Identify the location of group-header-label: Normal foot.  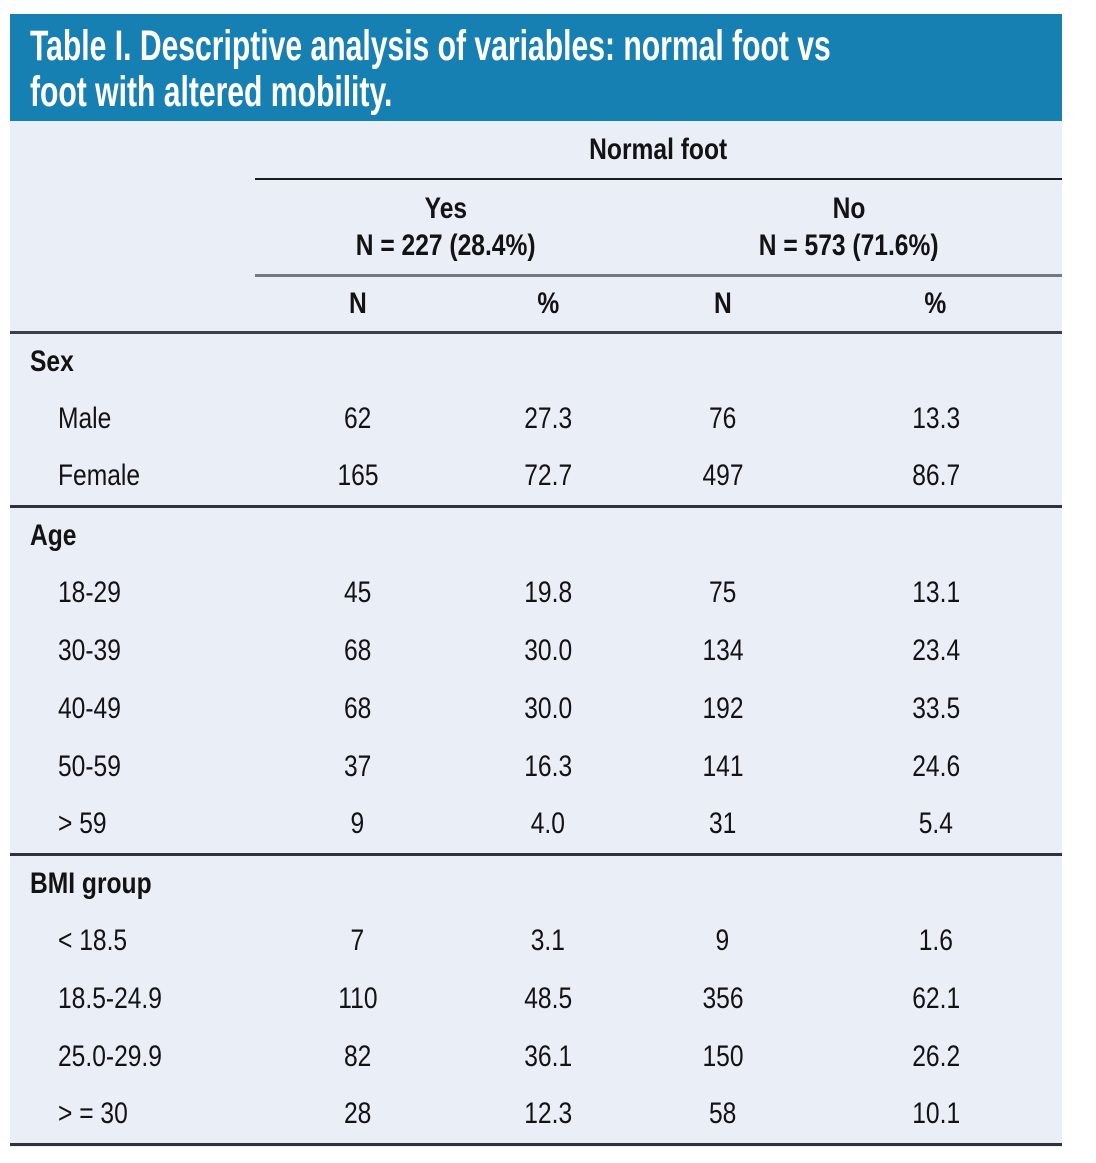
(658, 149).